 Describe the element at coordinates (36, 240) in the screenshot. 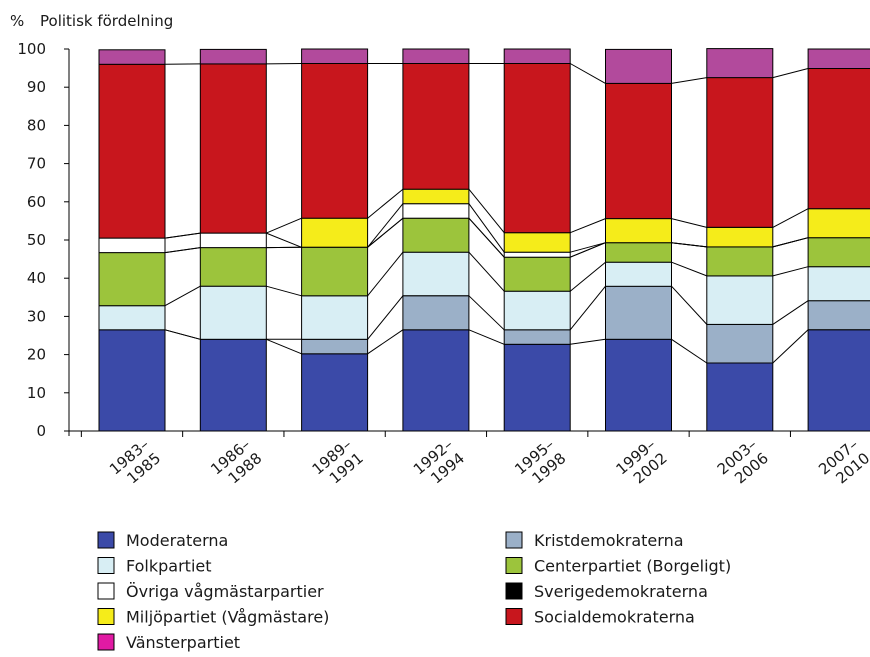

I see `y-tick-label-50: 50` at that location.